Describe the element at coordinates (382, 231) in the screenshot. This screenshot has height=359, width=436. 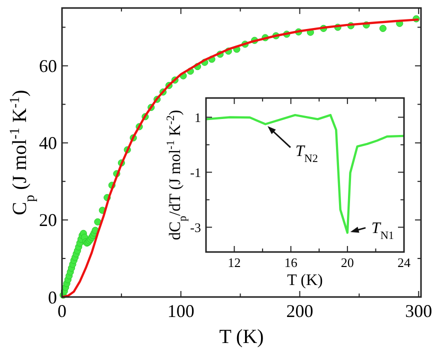
I see `annotation: T$_{N1}$` at that location.